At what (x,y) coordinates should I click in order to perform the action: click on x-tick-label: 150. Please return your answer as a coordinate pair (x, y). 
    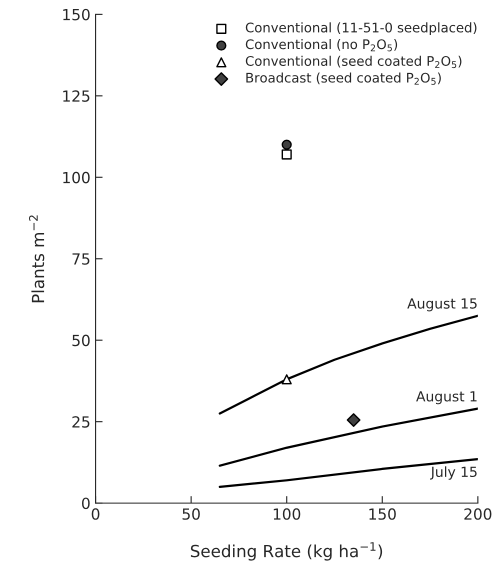
    Looking at the image, I should click on (382, 514).